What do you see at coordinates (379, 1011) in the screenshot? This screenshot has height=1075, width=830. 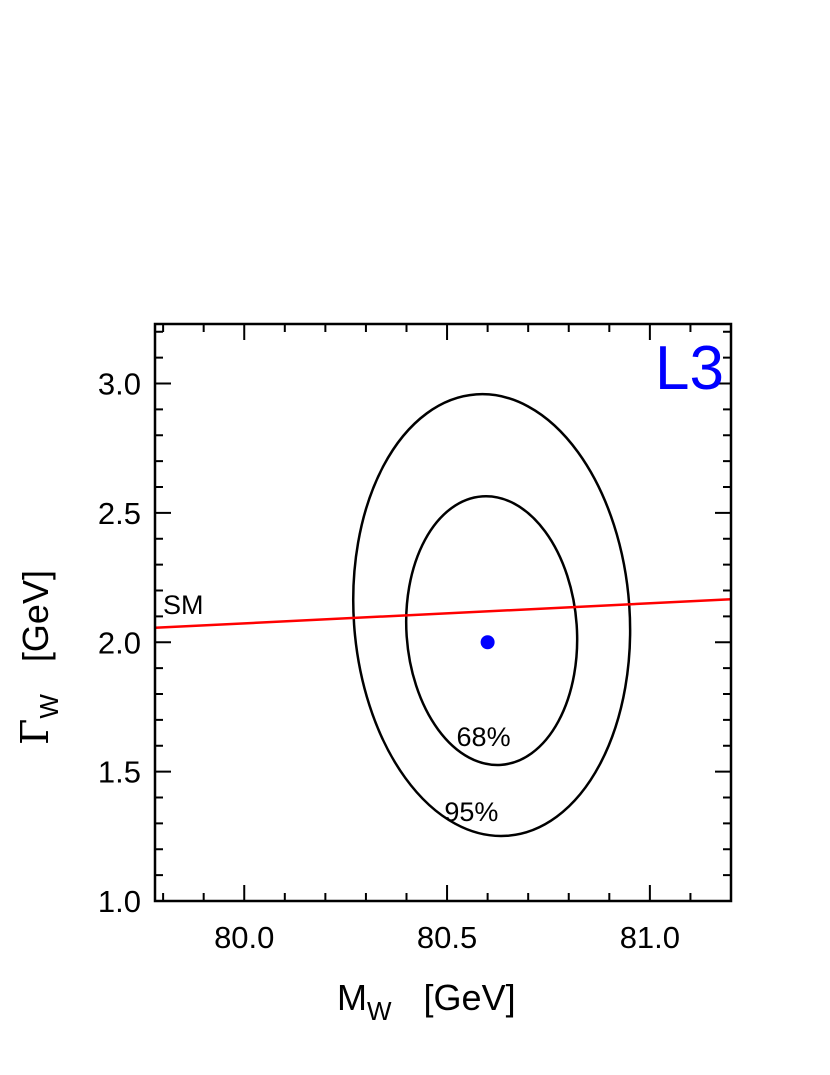 I see `x-axis-subscript: W` at bounding box center [379, 1011].